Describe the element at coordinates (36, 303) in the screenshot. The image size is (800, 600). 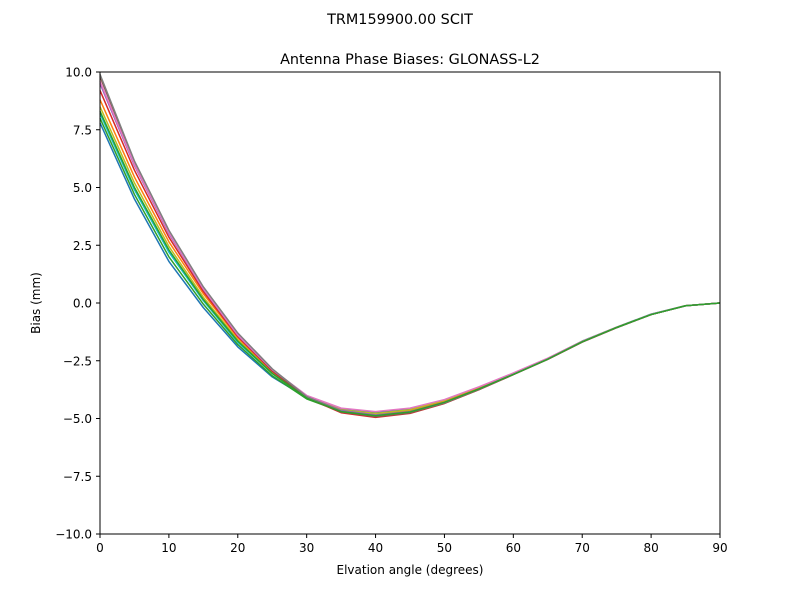
I see `y-axis-label: Bias (mm)` at that location.